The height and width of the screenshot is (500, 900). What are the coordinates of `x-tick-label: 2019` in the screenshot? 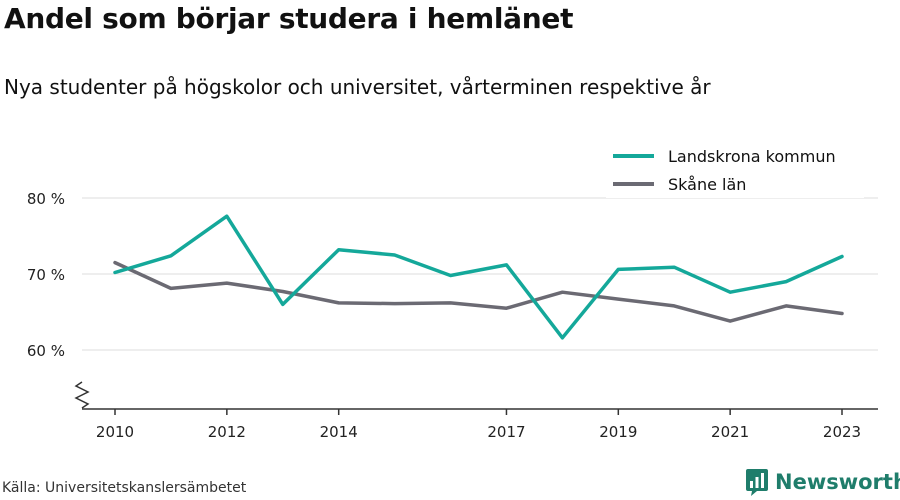 It's located at (618, 432).